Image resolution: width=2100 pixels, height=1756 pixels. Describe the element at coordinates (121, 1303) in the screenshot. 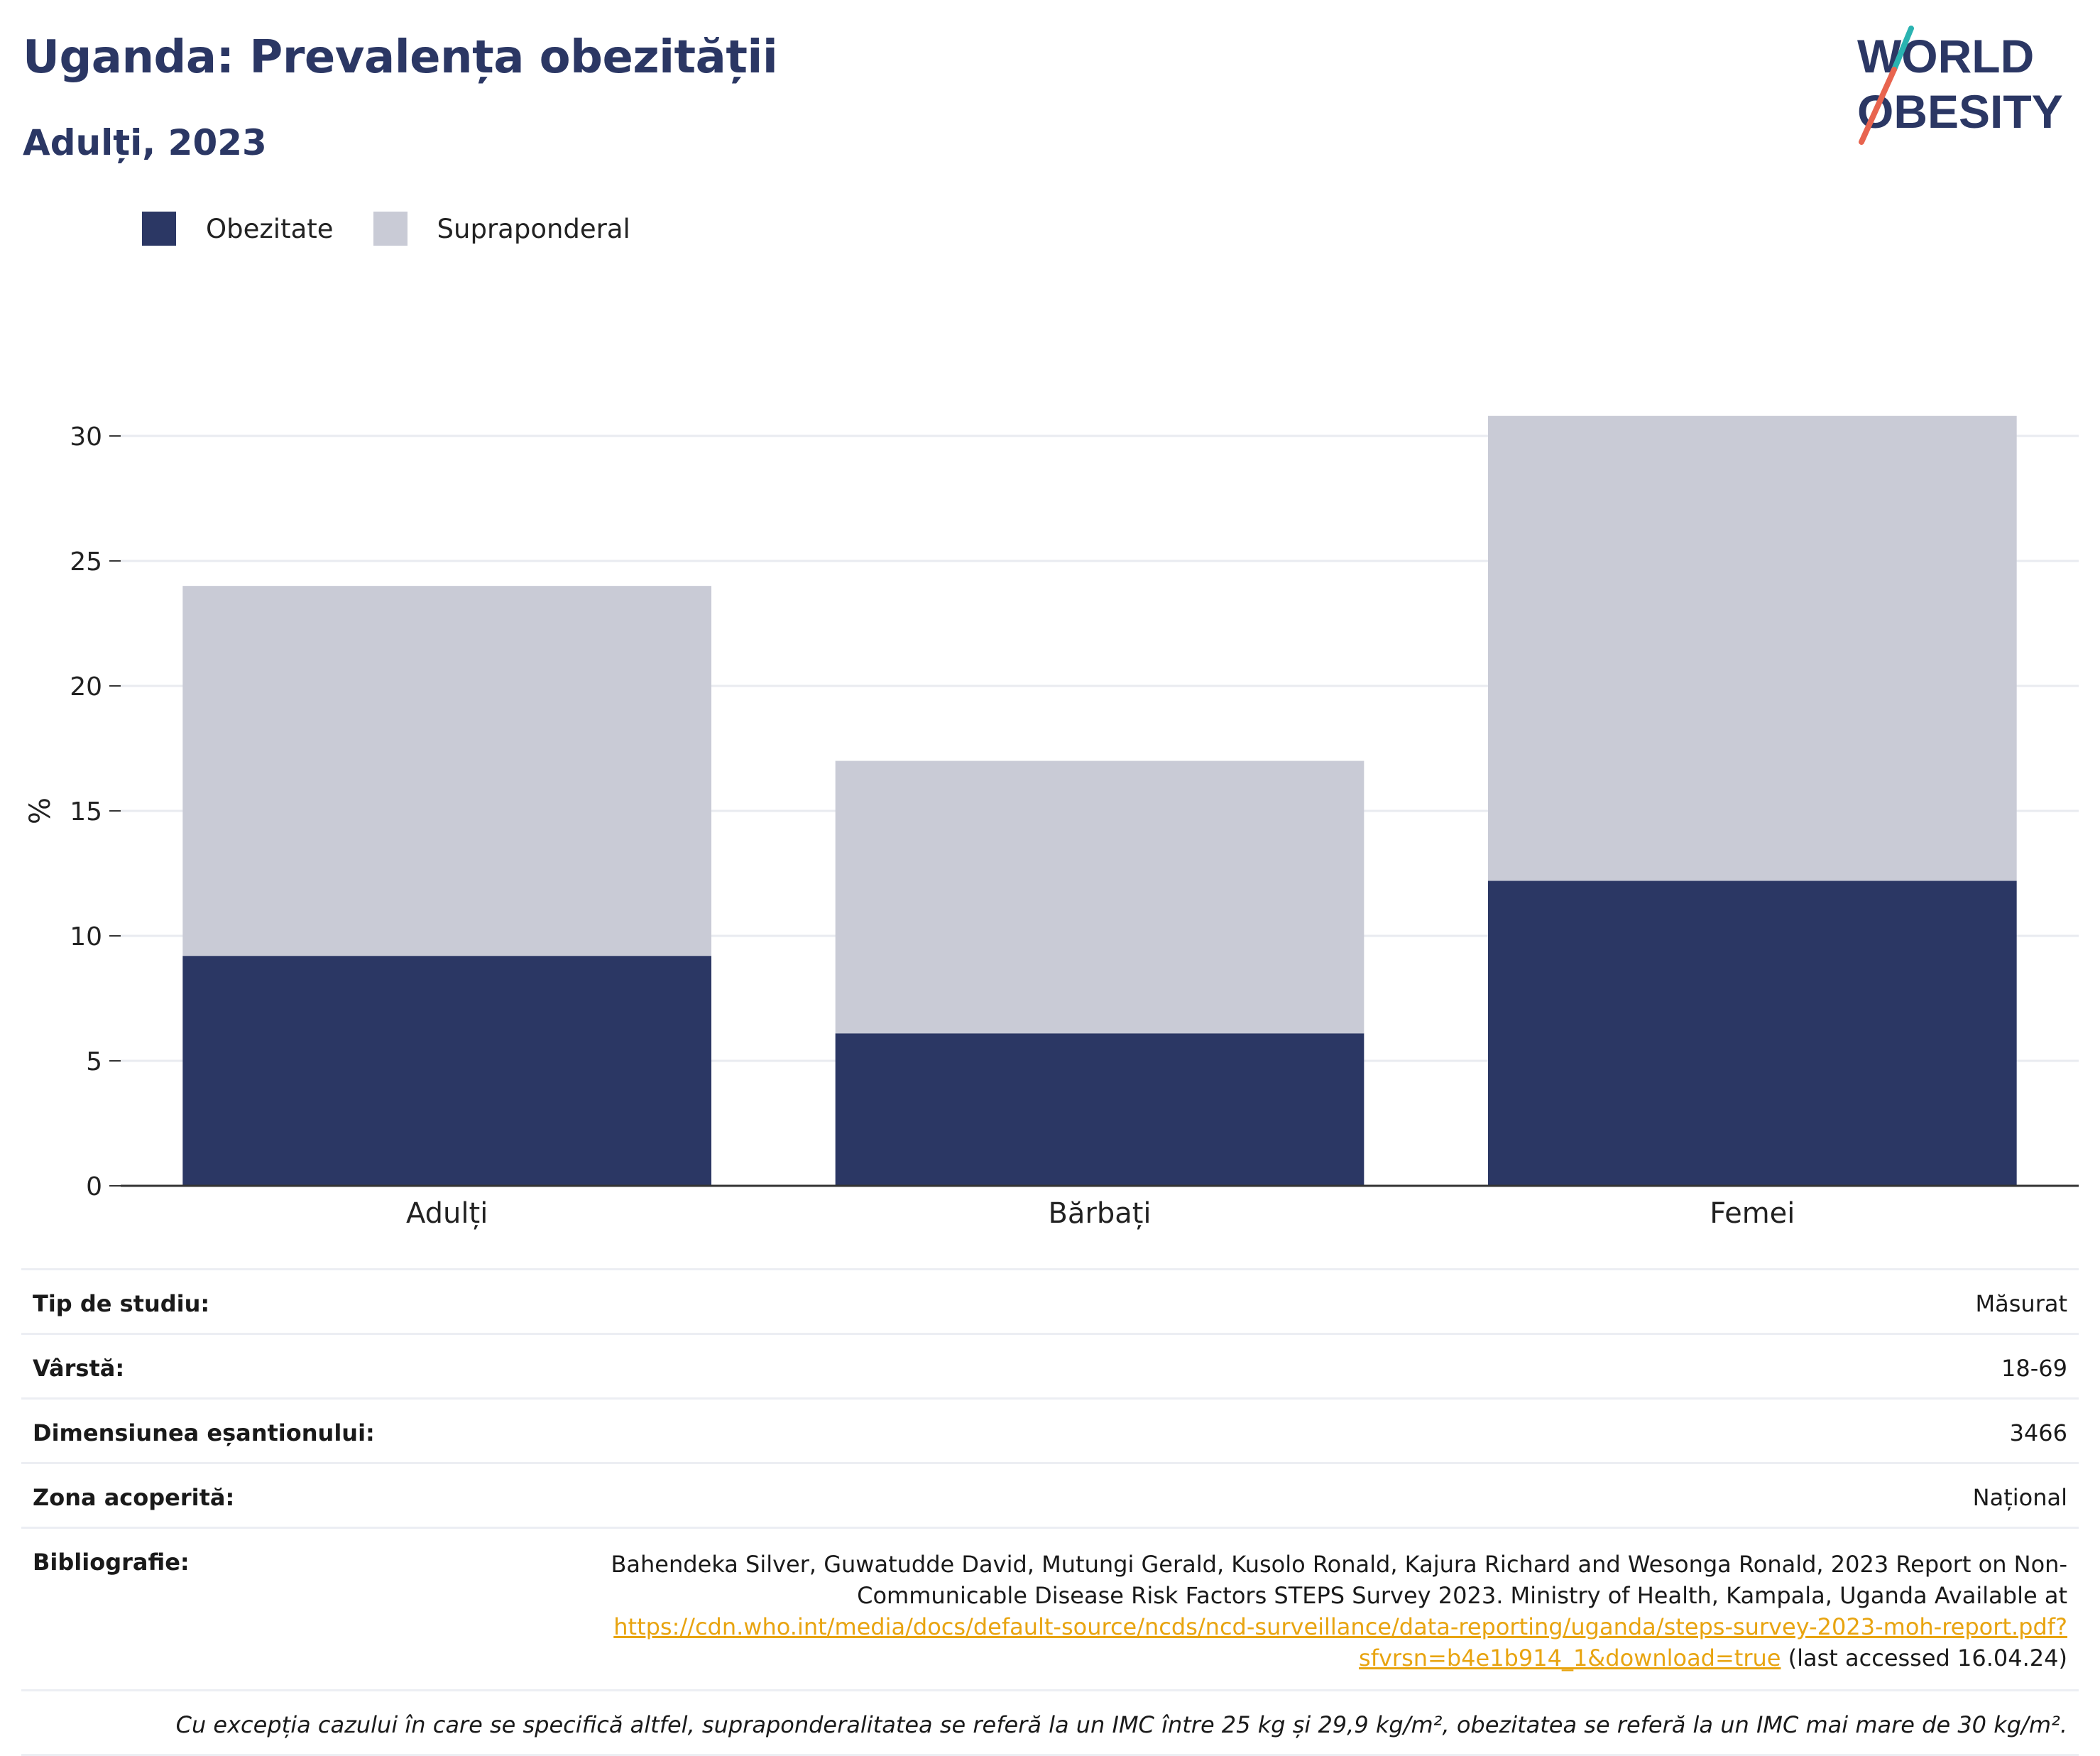

I see `study-type-label: Tip de studiu:` at that location.